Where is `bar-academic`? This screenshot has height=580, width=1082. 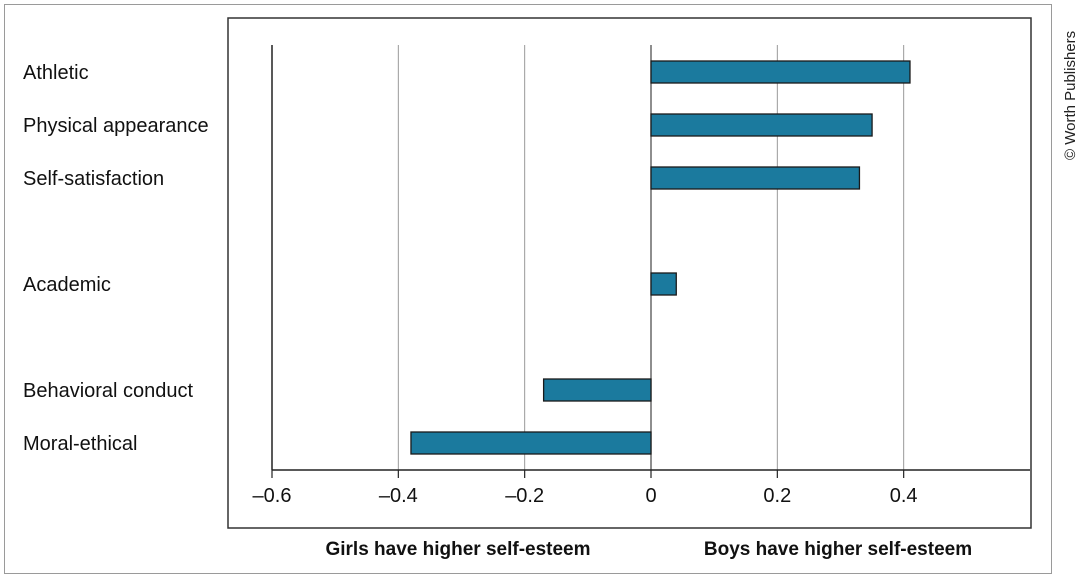 bar-academic is located at coordinates (663, 284).